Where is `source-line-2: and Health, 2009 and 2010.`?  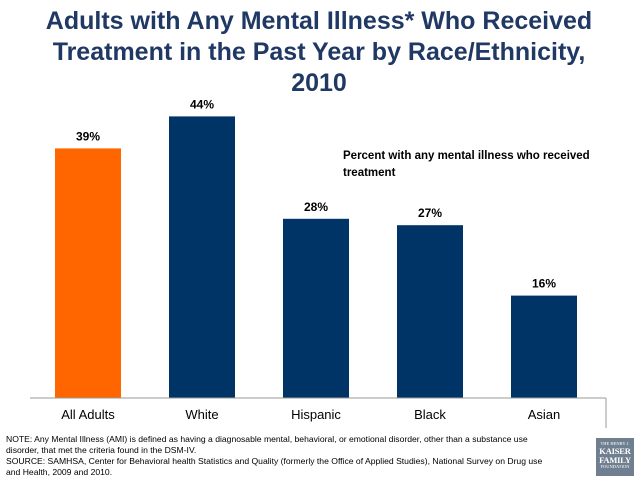
source-line-2: and Health, 2009 and 2010. is located at coordinates (59, 472).